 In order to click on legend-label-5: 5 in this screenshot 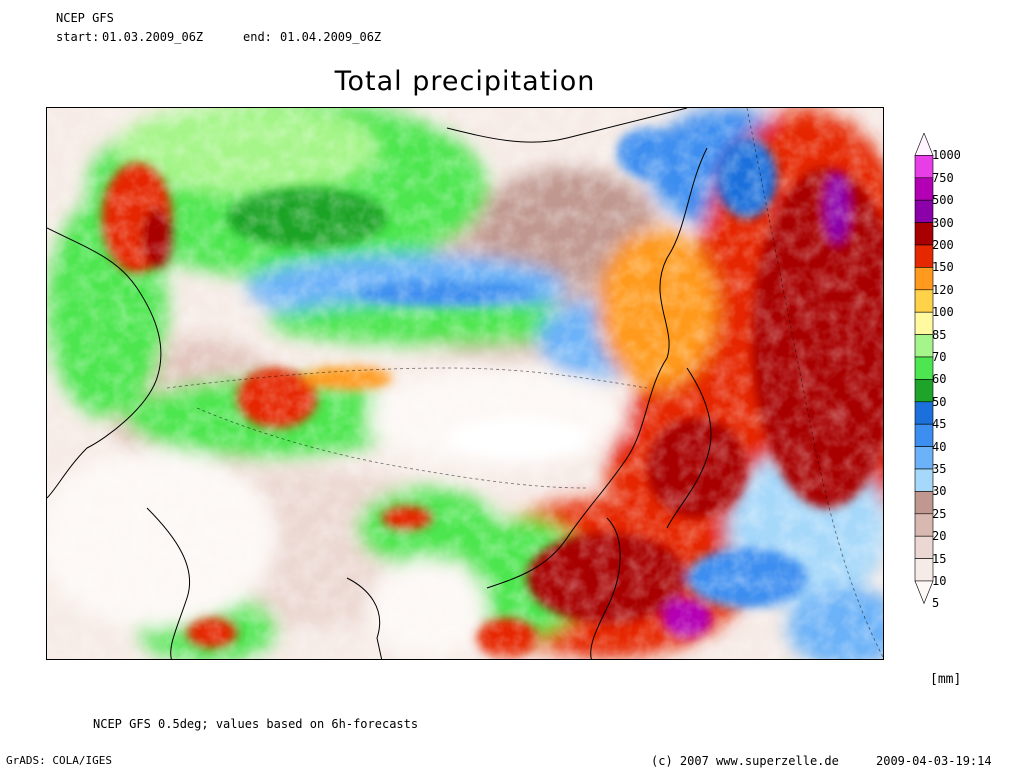, I will do `click(936, 603)`.